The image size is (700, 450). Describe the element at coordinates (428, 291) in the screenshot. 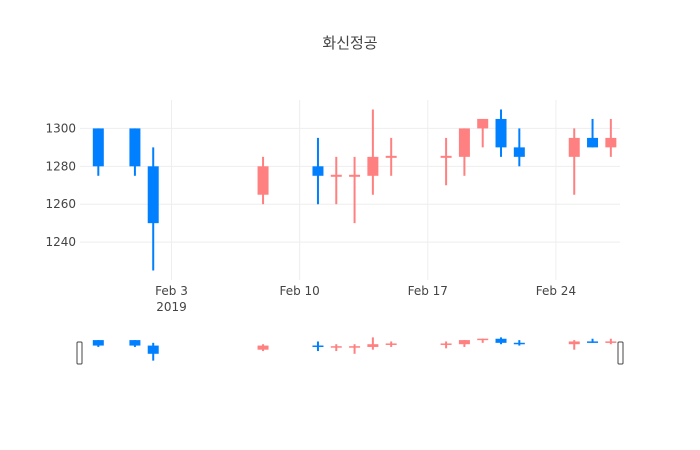

I see `x-tick-label: Feb 17` at that location.